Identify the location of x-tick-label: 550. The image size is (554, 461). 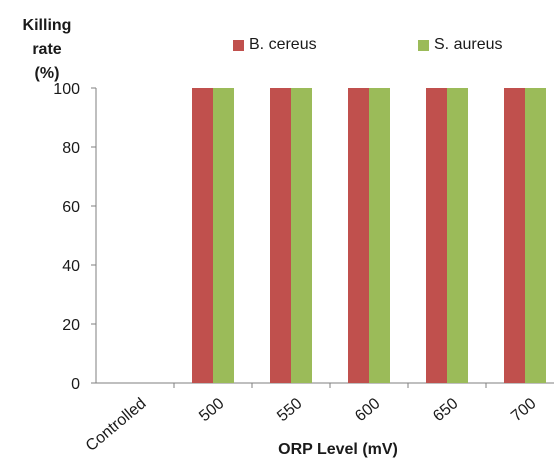
(289, 410).